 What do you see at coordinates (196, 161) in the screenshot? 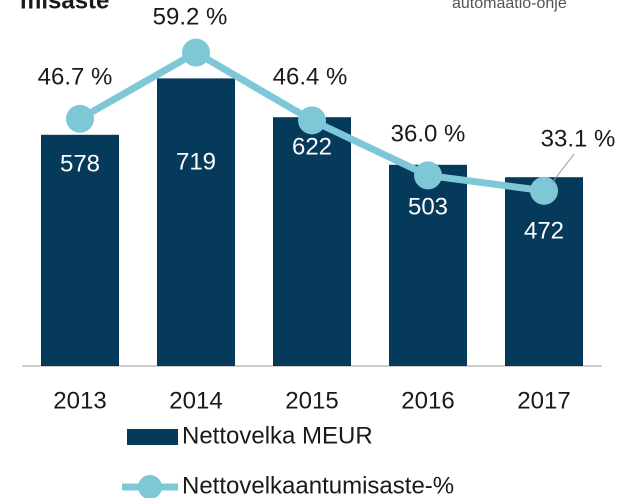
I see `bar-value-label: 719` at bounding box center [196, 161].